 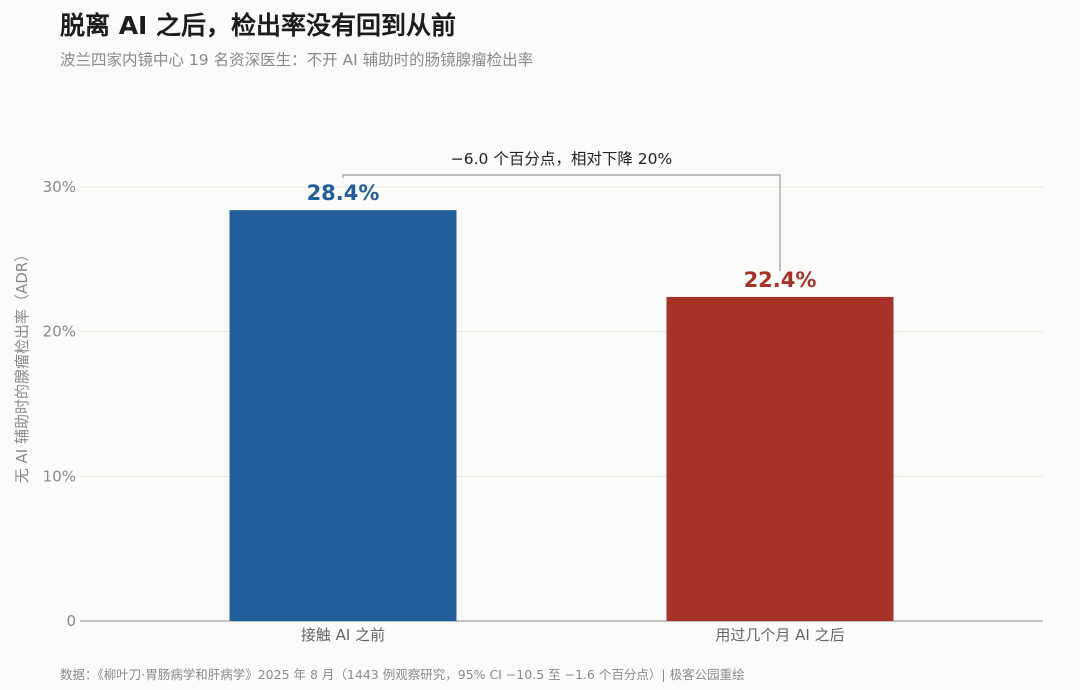 What do you see at coordinates (59, 332) in the screenshot?
I see `y-tick-label: 20%` at bounding box center [59, 332].